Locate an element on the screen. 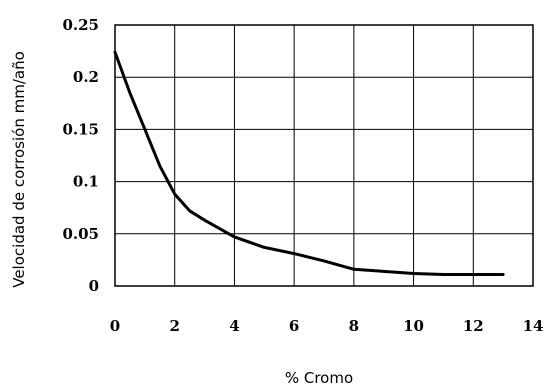  y-tick-label: 0.15 is located at coordinates (80, 129).